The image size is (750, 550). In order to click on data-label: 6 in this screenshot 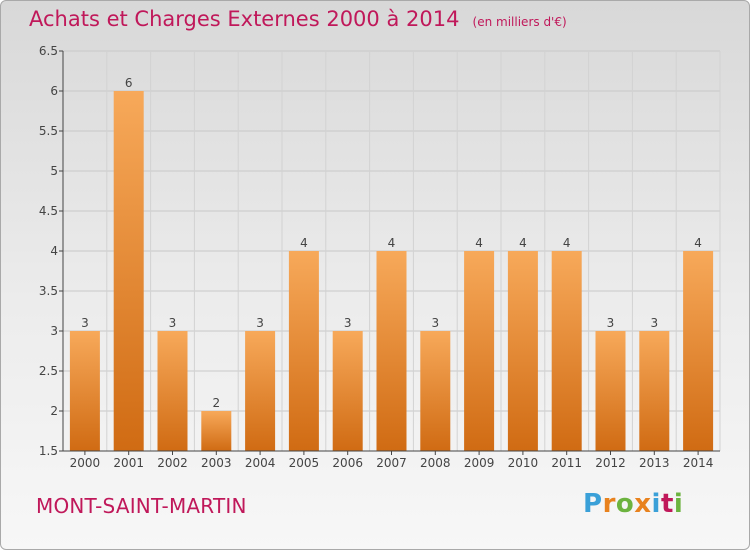, I will do `click(129, 83)`.